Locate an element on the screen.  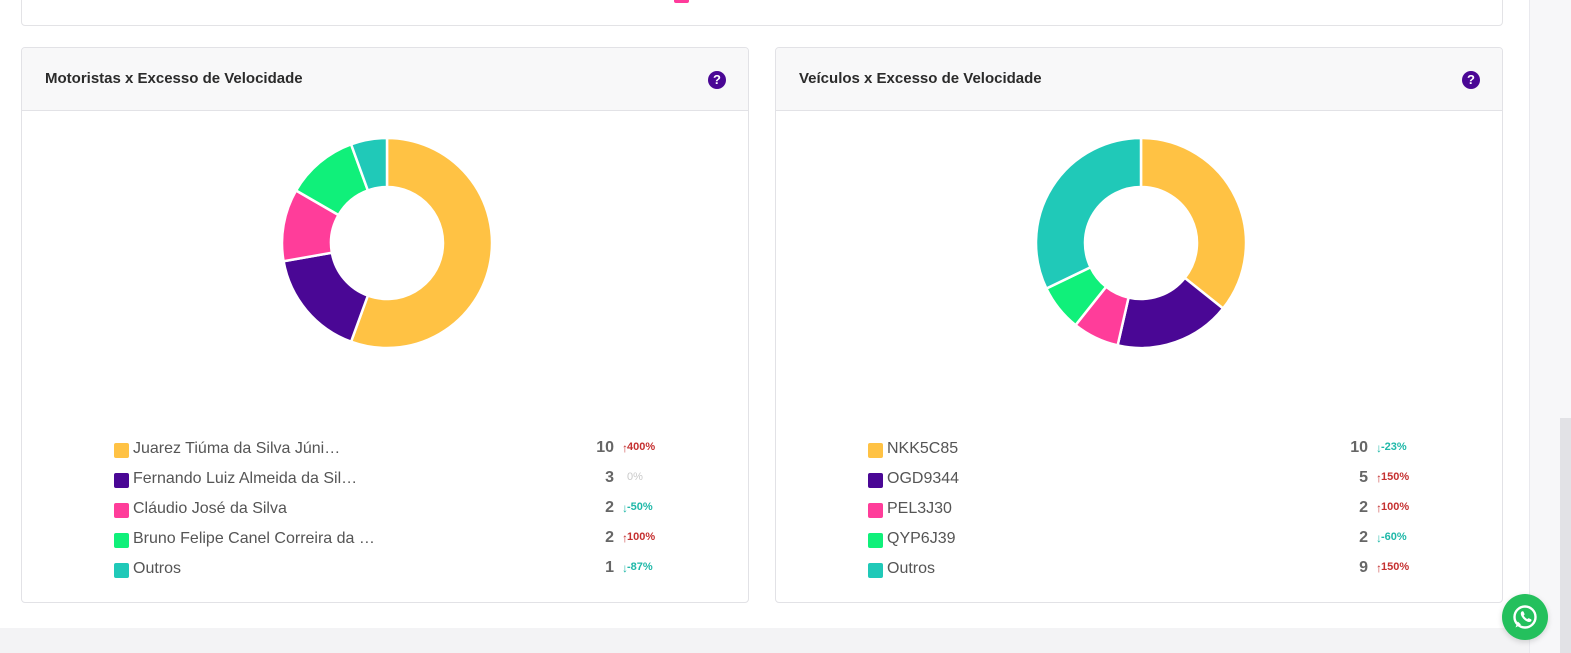
legend-label: PEL3J30 is located at coordinates (919, 508).